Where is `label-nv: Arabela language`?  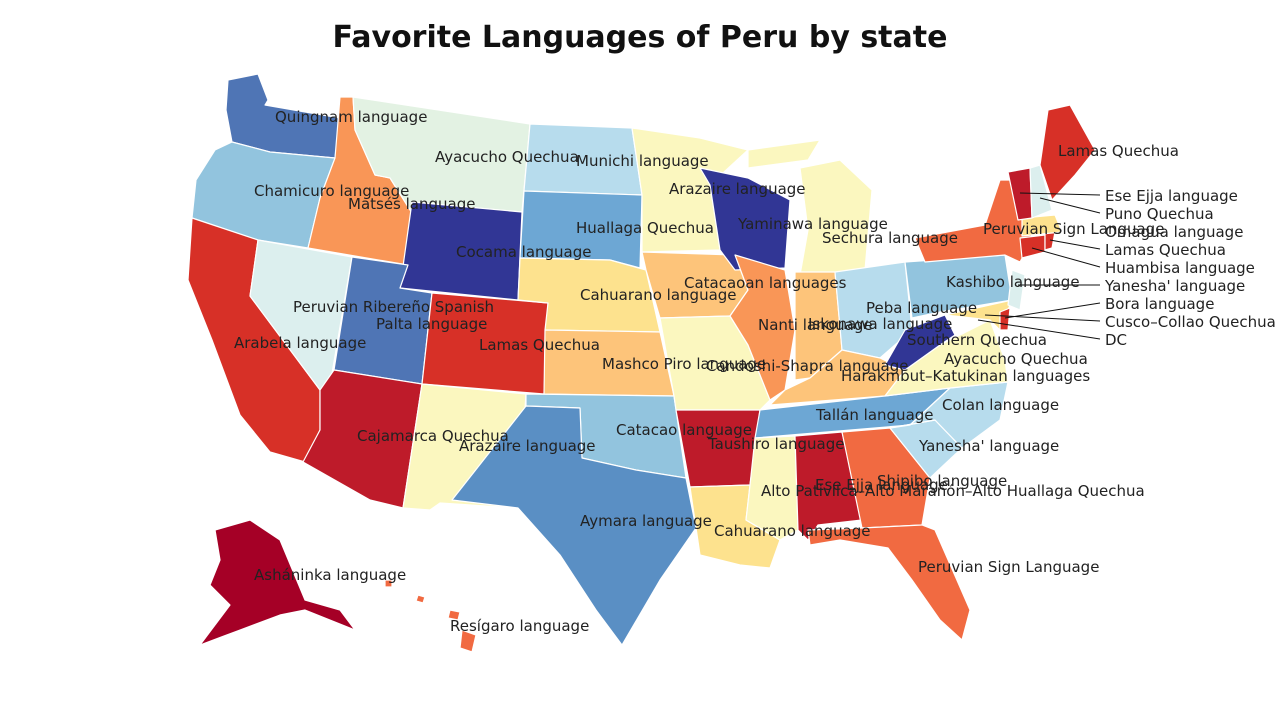
label-nv: Arabela language is located at coordinates (300, 343).